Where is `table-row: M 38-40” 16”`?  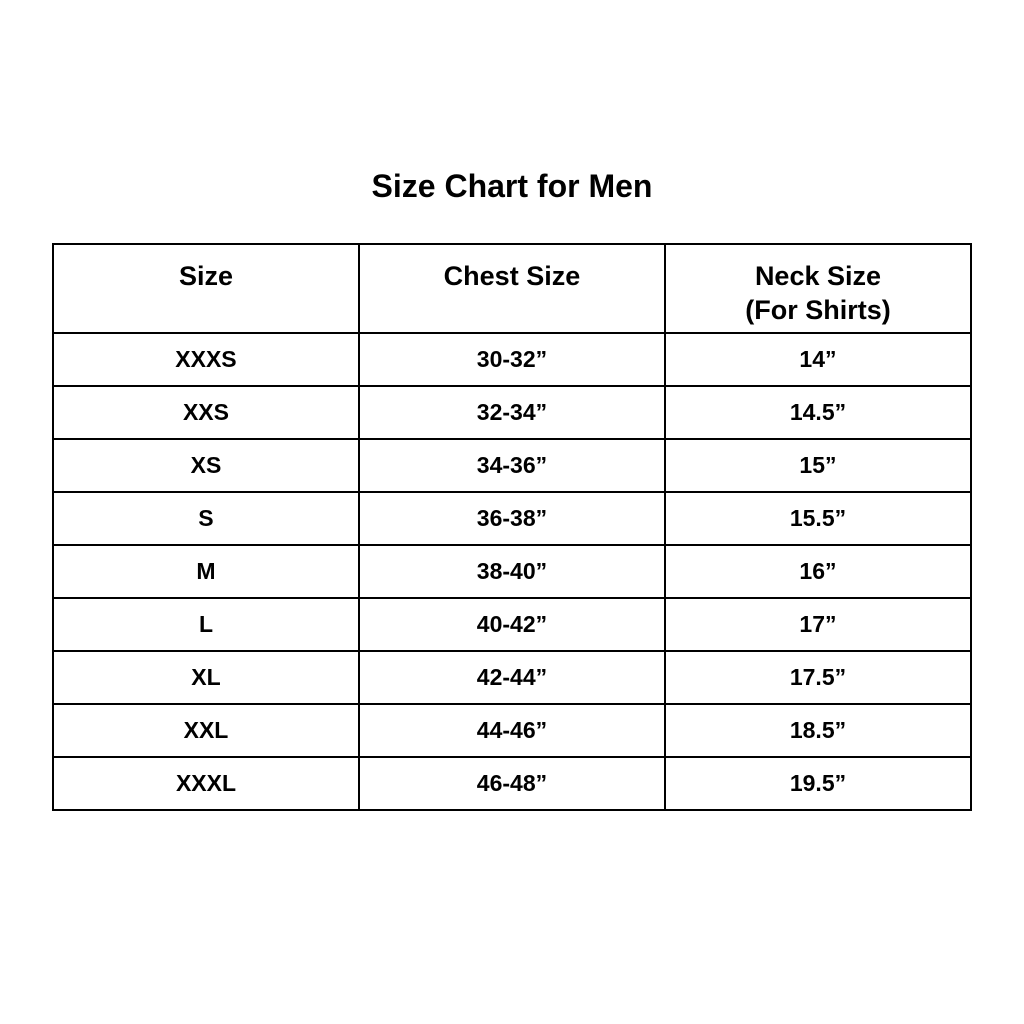 table-row: M 38-40” 16” is located at coordinates (512, 571).